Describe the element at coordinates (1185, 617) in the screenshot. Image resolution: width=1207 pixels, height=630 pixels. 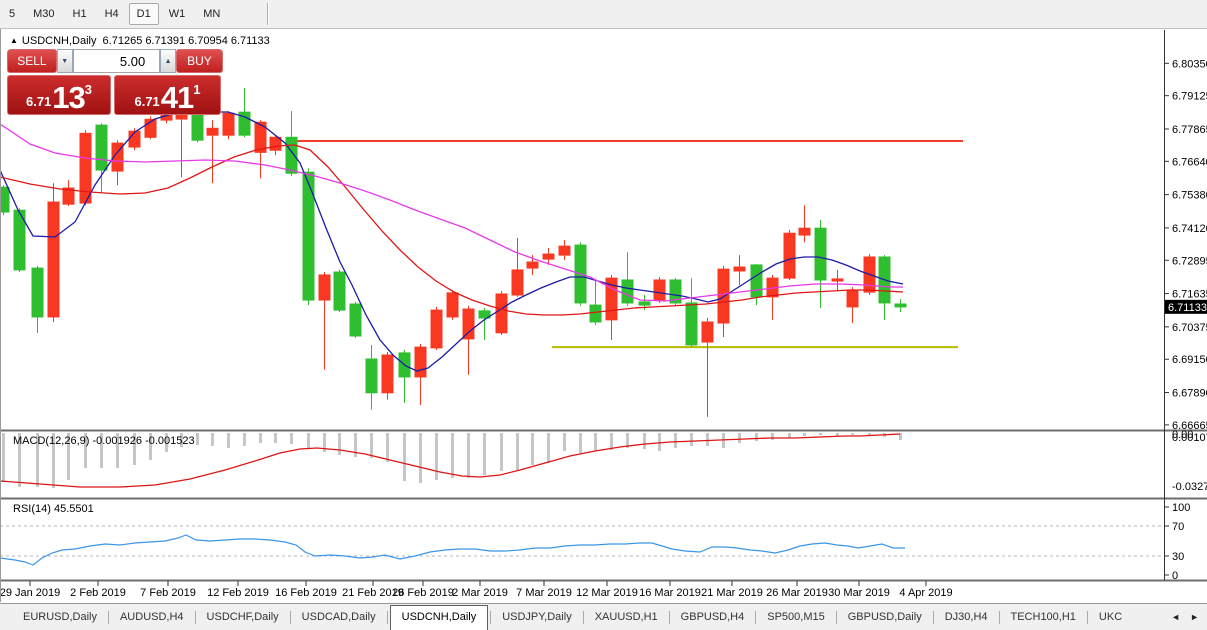
I see `tab-scroll-buttons: ◄ ►` at that location.